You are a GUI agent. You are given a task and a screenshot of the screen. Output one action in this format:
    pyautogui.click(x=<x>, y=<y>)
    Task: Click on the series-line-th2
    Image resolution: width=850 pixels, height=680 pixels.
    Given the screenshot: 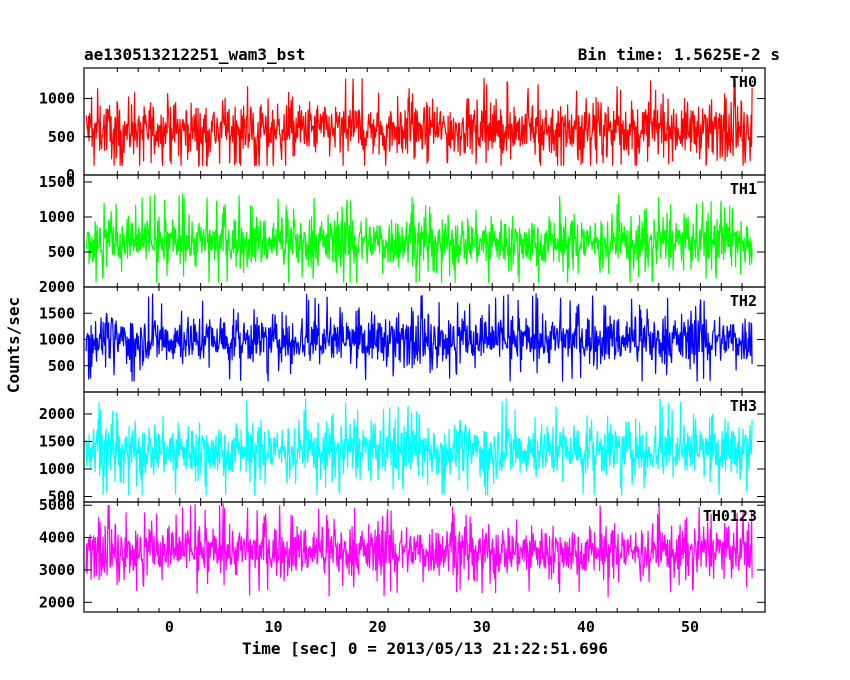 What is the action you would take?
    pyautogui.click(x=419, y=337)
    